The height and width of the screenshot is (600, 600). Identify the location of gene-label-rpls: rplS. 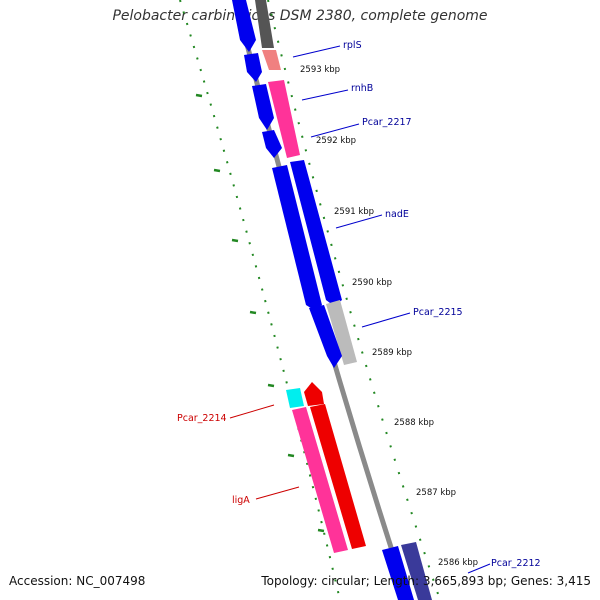
(352, 45).